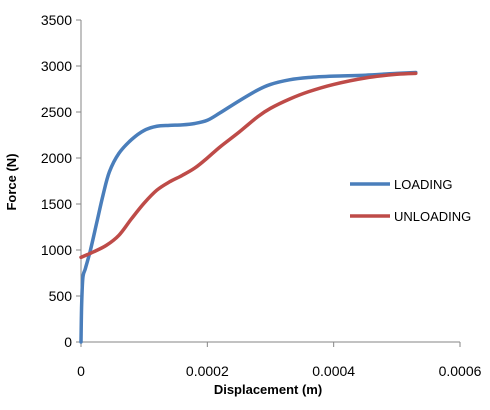 The height and width of the screenshot is (410, 490). What do you see at coordinates (432, 216) in the screenshot?
I see `legend-label-unloading: UNLOADING` at bounding box center [432, 216].